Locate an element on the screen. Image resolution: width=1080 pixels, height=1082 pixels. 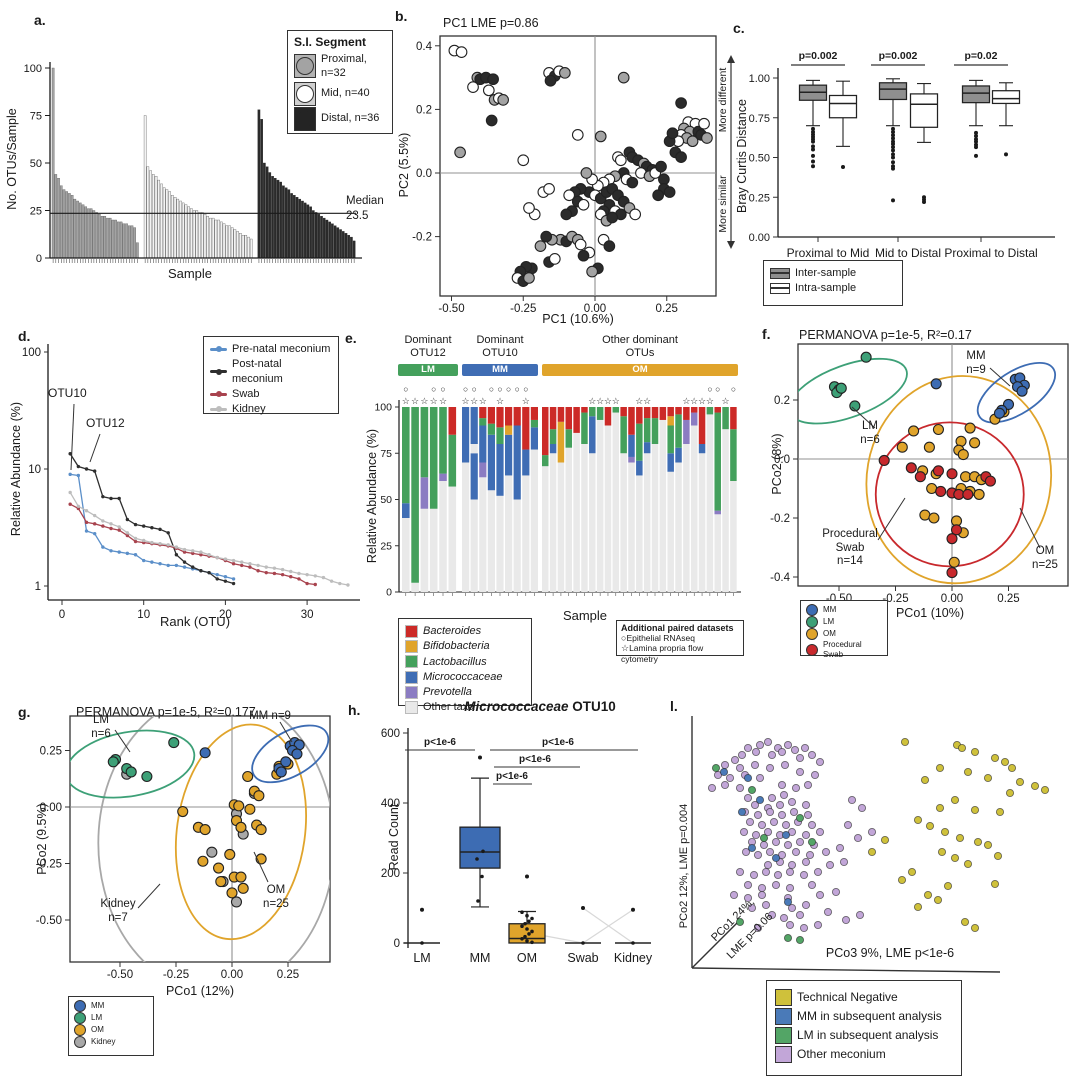
panel-g-ylabel: PCo2 (9.5%) is located at coordinates (42, 839).